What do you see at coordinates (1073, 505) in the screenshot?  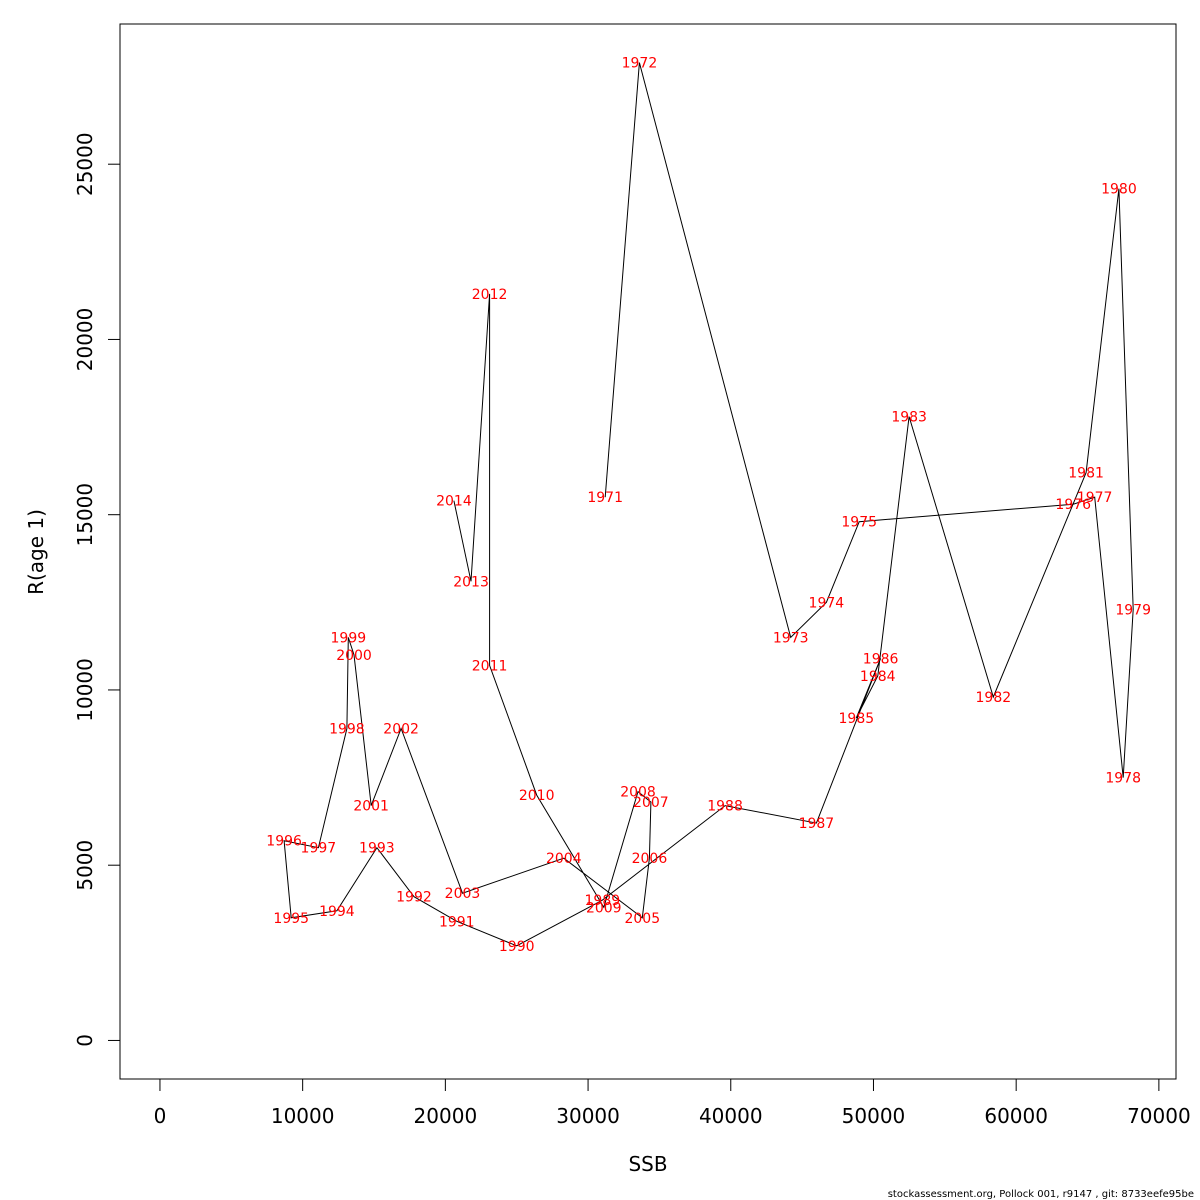 I see `year-label-1976: 1976` at bounding box center [1073, 505].